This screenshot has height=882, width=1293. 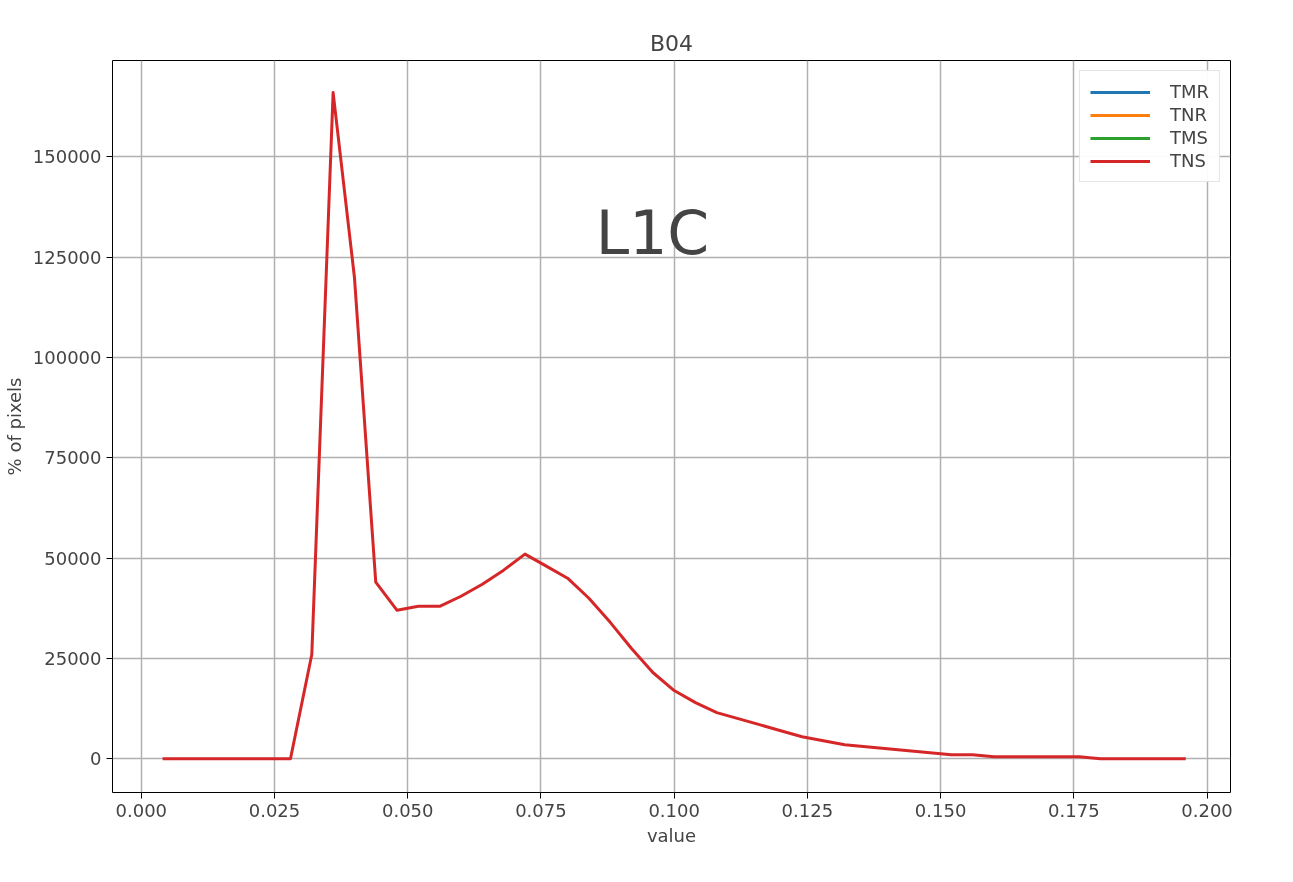 I want to click on legend-label: TMS, so click(x=1188, y=137).